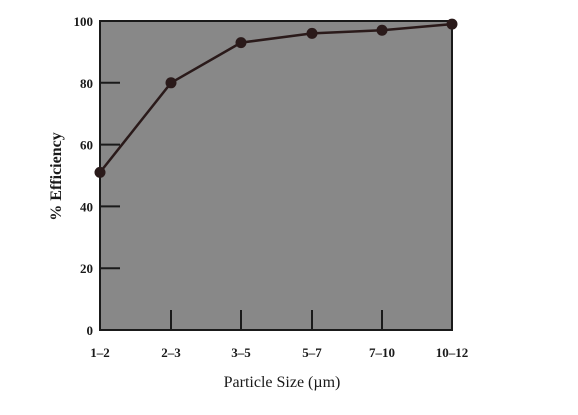  Describe the element at coordinates (86, 83) in the screenshot. I see `y-tick-label: 80` at that location.